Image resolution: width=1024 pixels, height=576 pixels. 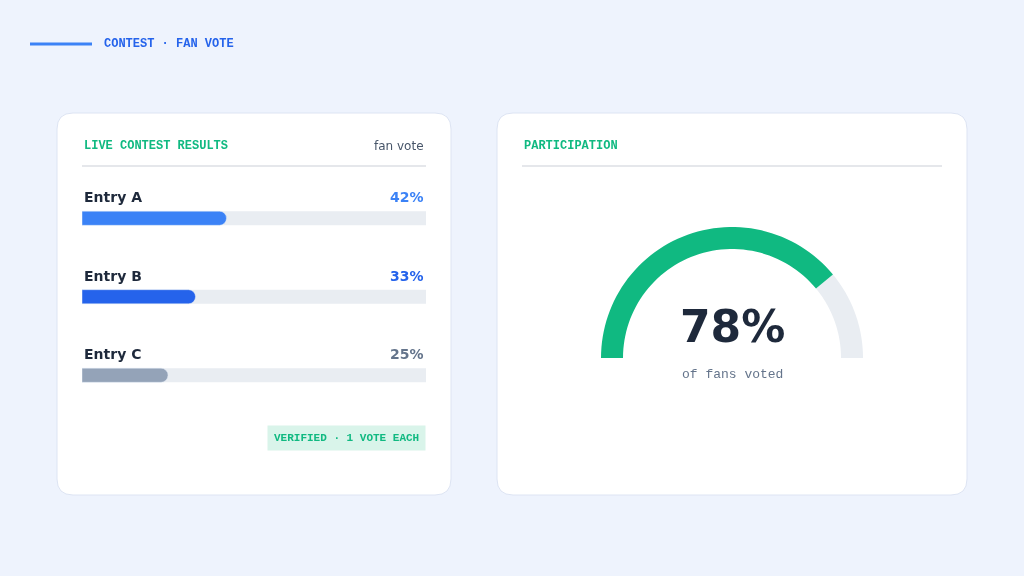 I want to click on y-tick-label: Entry B, so click(x=113, y=276).